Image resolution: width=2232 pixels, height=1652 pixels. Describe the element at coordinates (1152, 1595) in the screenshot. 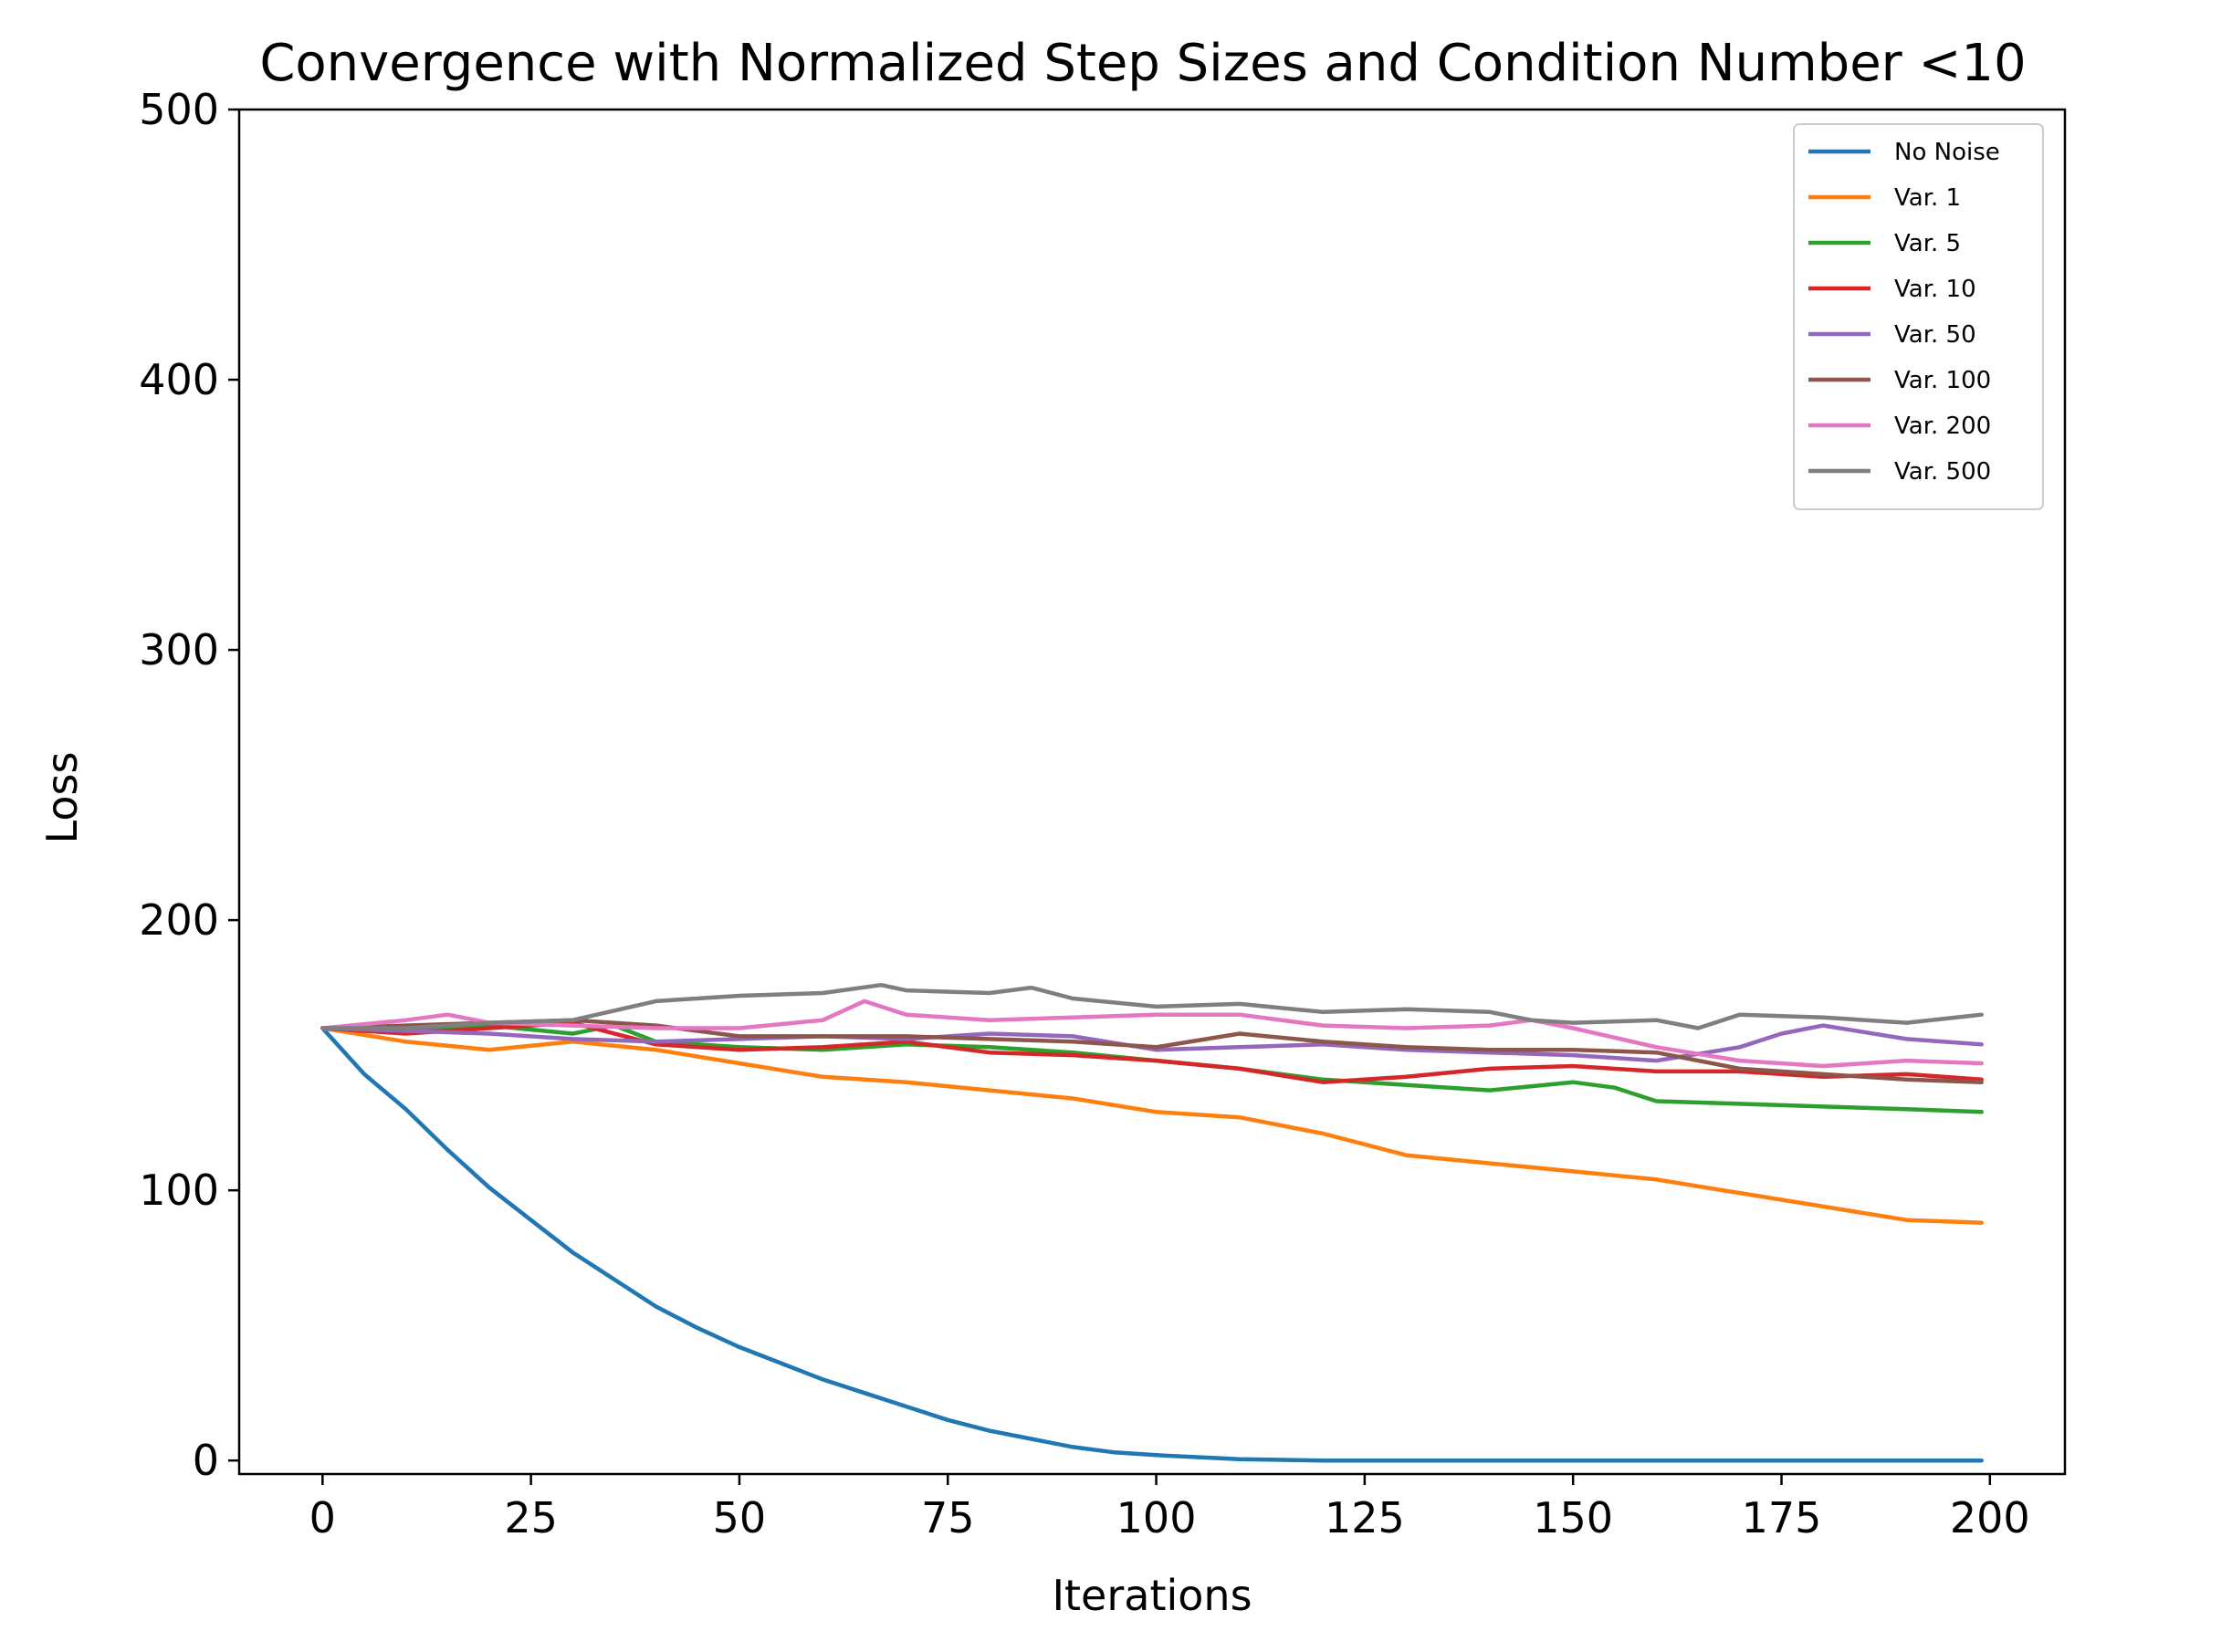

I see `x-axis-label: Iterations` at that location.